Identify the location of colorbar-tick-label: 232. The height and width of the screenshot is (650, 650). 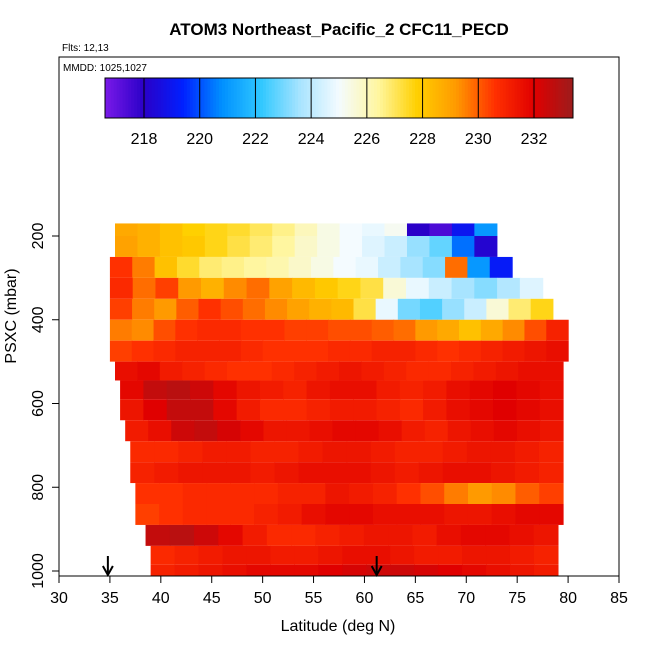
(534, 139).